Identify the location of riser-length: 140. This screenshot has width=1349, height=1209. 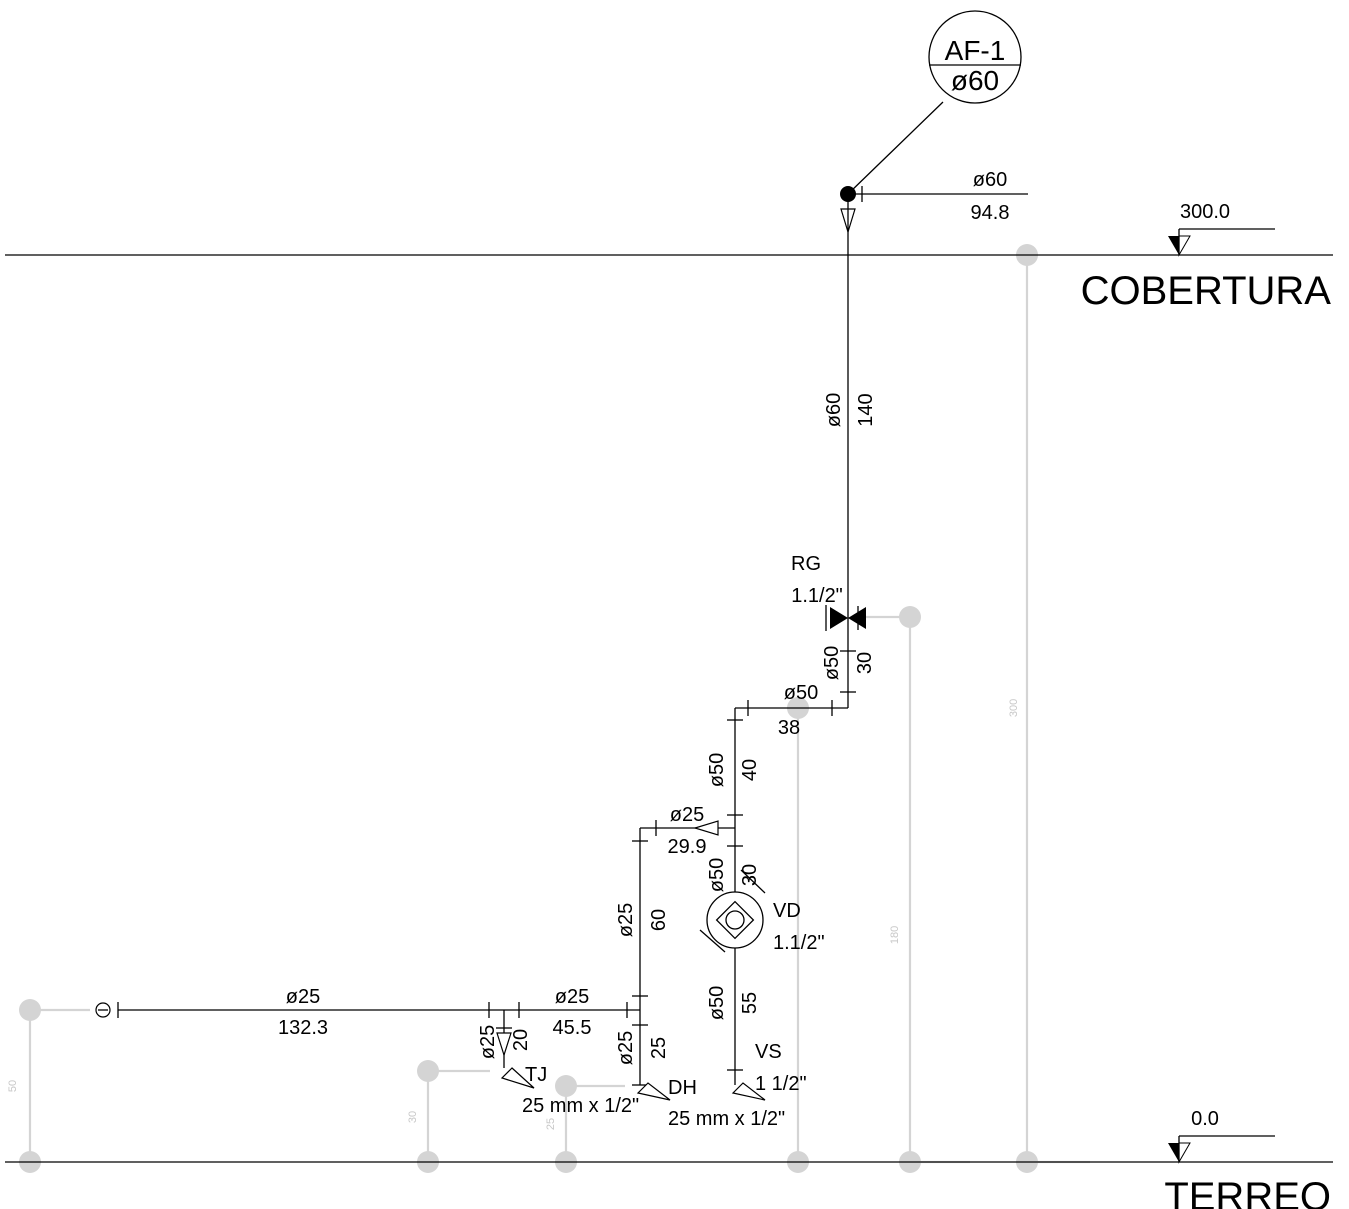
(866, 409).